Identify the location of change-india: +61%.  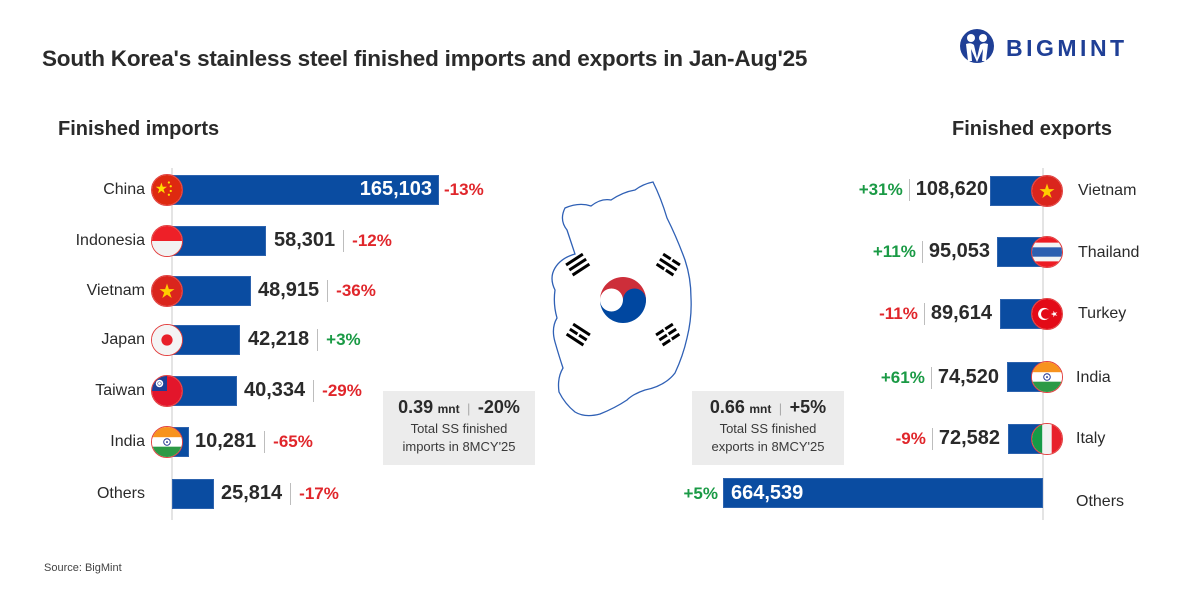
(902, 377).